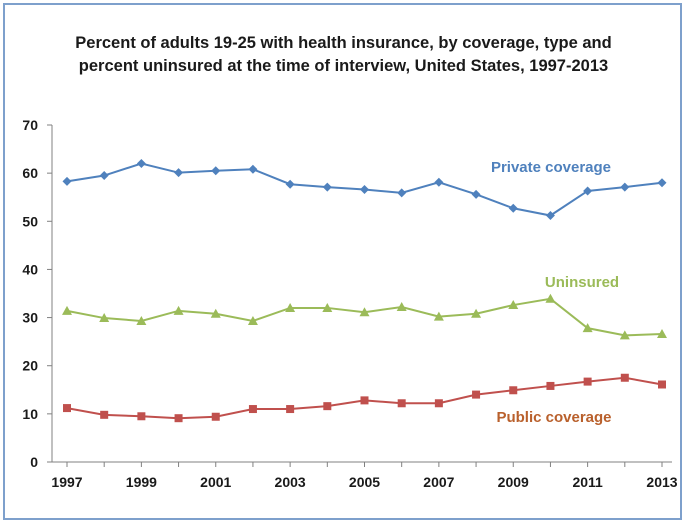 The width and height of the screenshot is (687, 525). I want to click on private-coverage-point-2000, so click(179, 173).